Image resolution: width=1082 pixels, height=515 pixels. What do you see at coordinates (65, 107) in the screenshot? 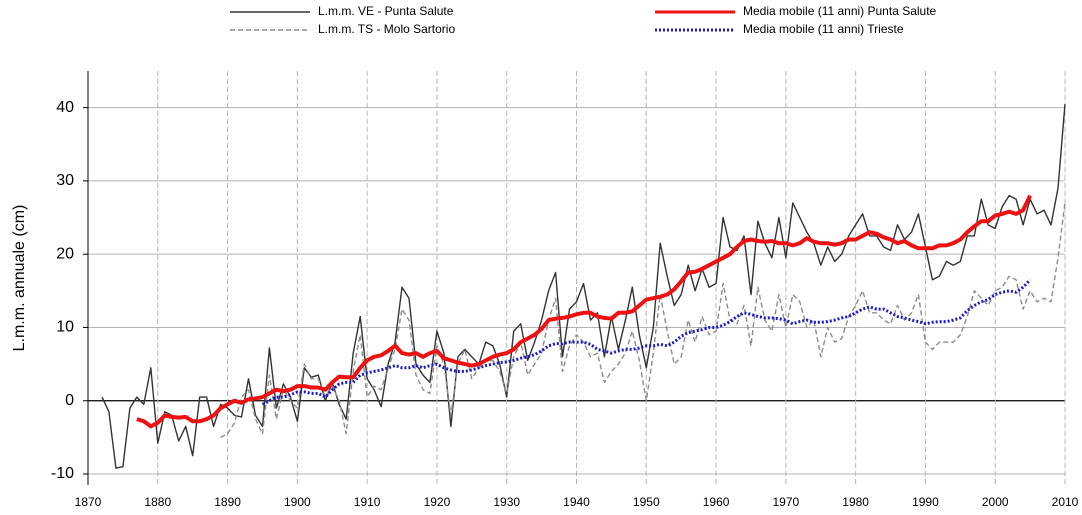
I see `y-tick-label: 40` at bounding box center [65, 107].